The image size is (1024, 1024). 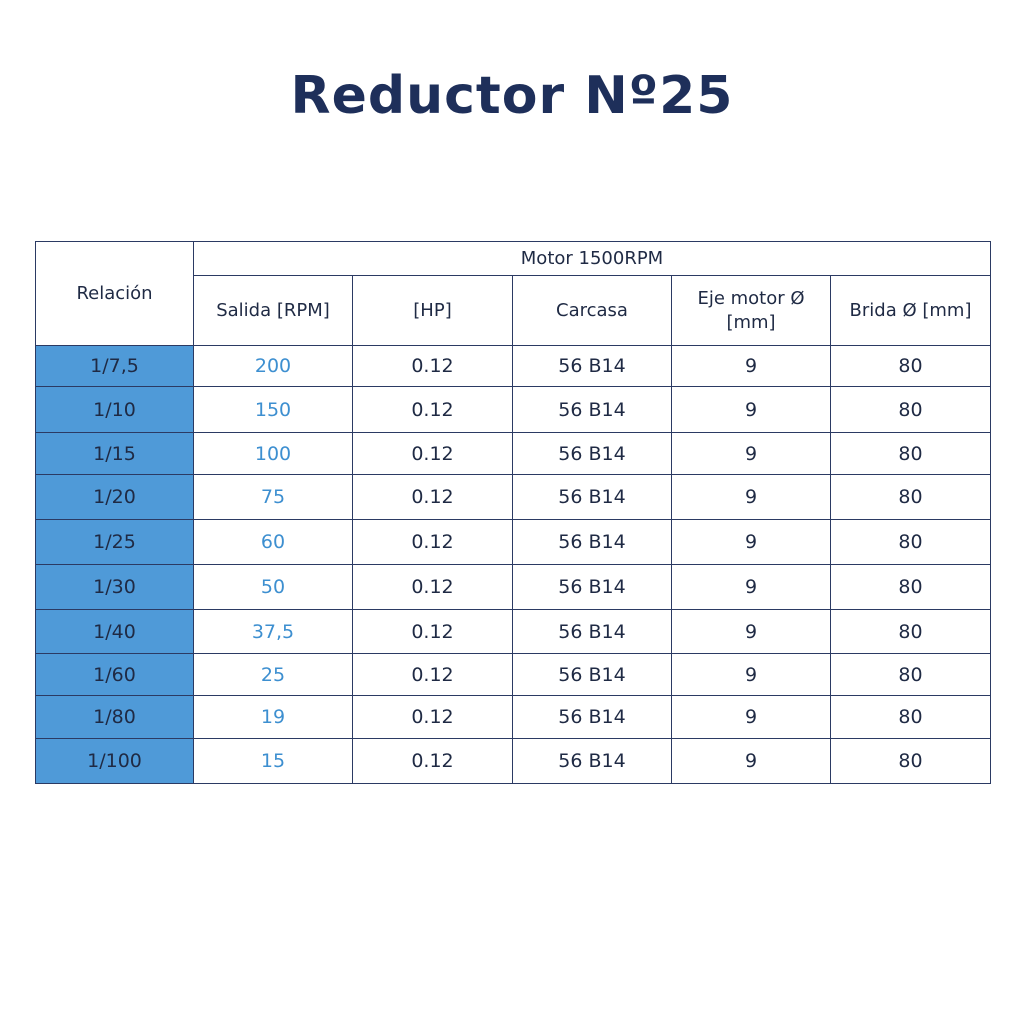 What do you see at coordinates (273, 717) in the screenshot?
I see `rpm-cell: 19` at bounding box center [273, 717].